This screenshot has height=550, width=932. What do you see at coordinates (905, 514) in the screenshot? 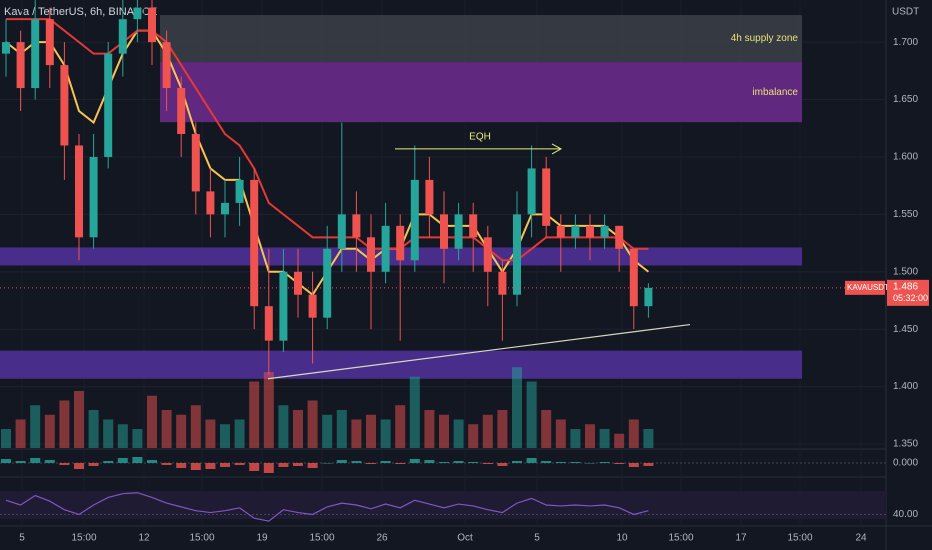
I see `y-tick-label: 40.00` at bounding box center [905, 514].